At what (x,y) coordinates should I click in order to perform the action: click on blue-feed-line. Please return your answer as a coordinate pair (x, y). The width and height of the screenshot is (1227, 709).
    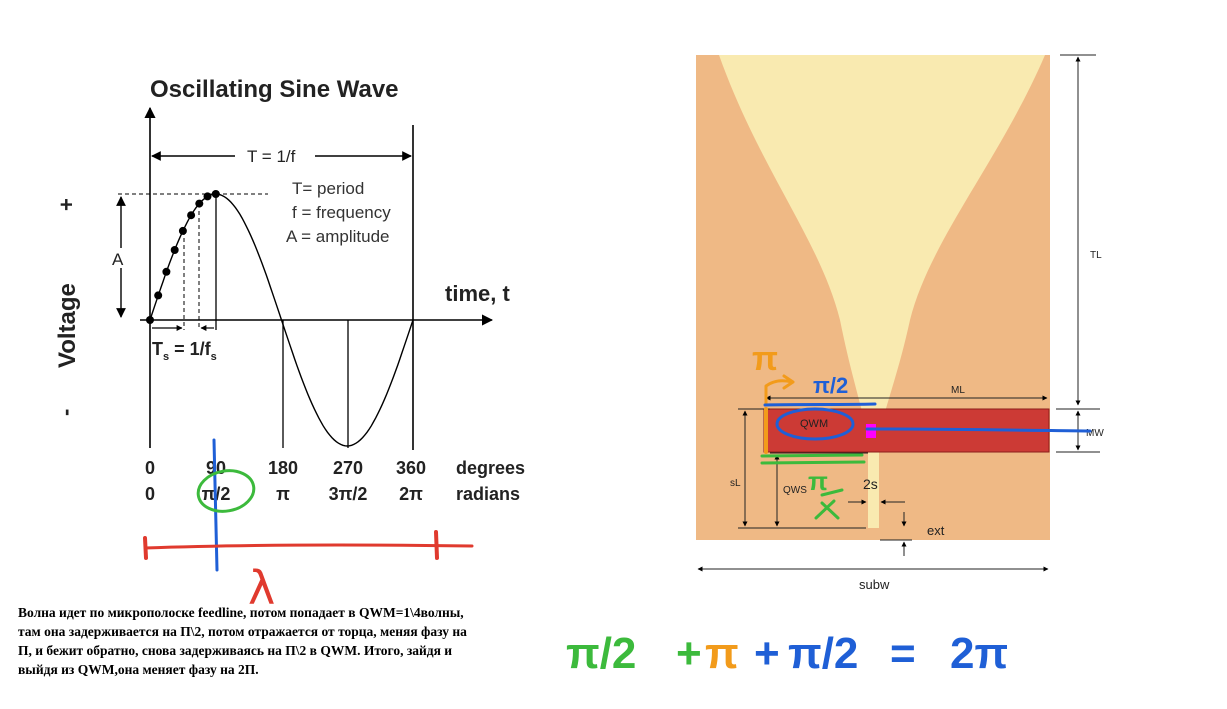
    Looking at the image, I should click on (978, 430).